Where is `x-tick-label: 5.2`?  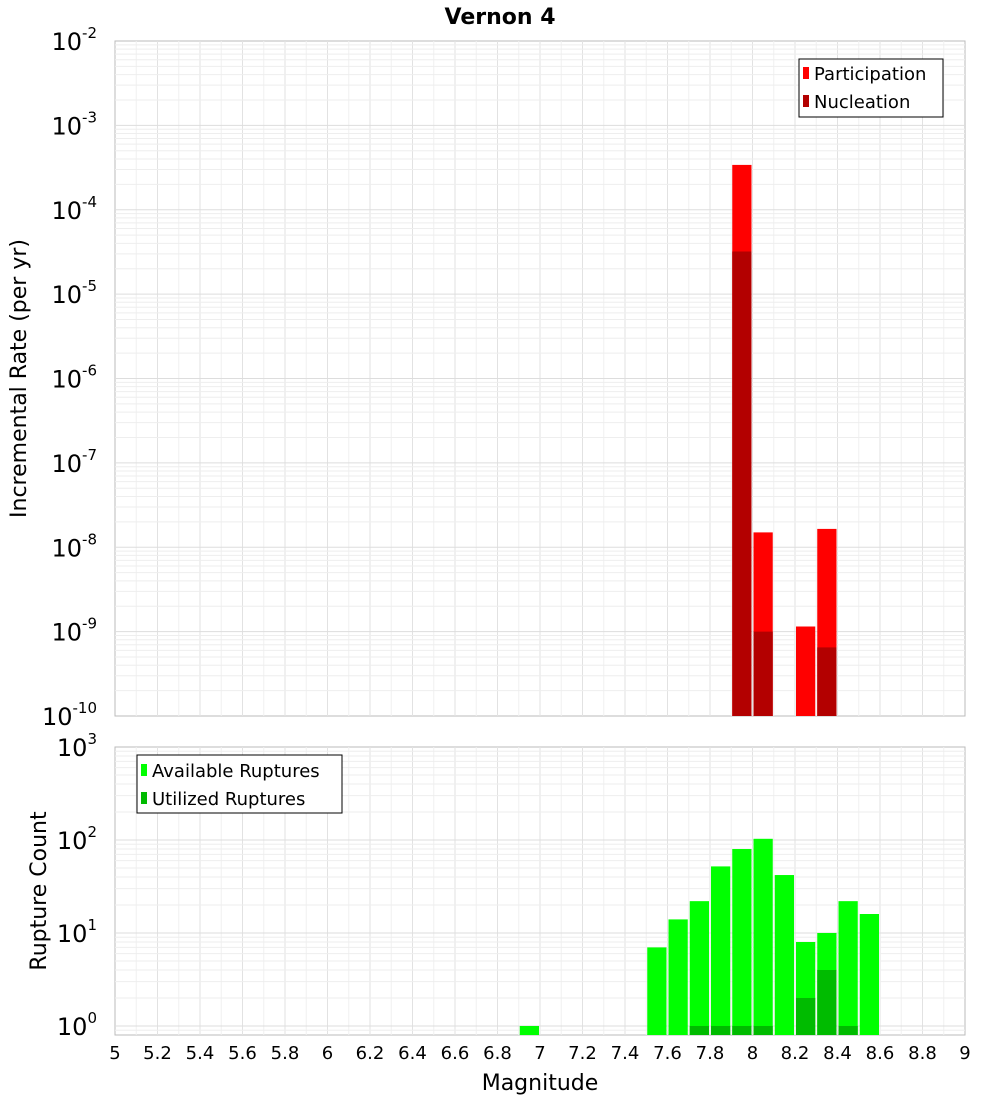
x-tick-label: 5.2 is located at coordinates (157, 1053).